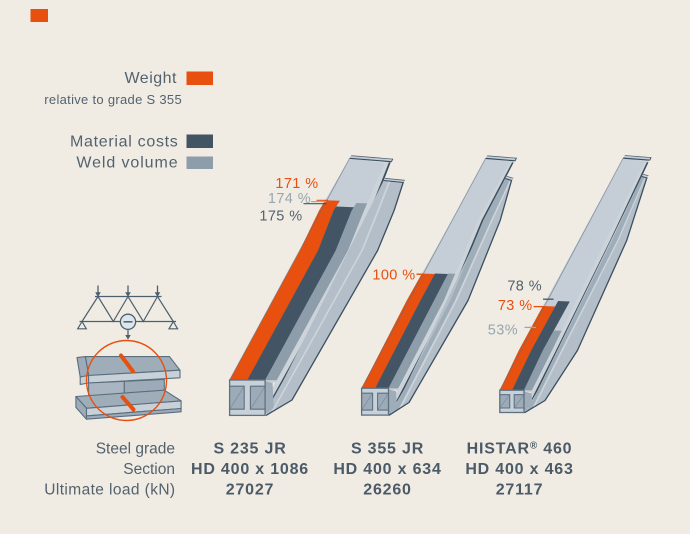  Describe the element at coordinates (393, 275) in the screenshot. I see `svg-text: 100 %` at that location.